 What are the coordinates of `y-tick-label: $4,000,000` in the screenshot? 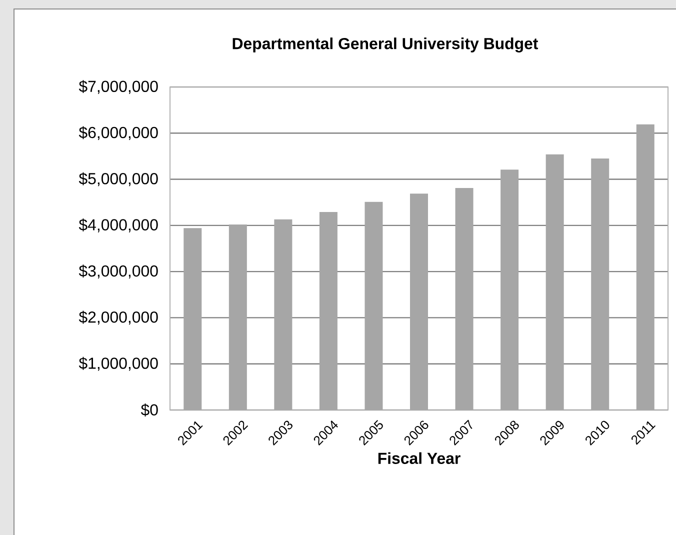 It's located at (118, 225).